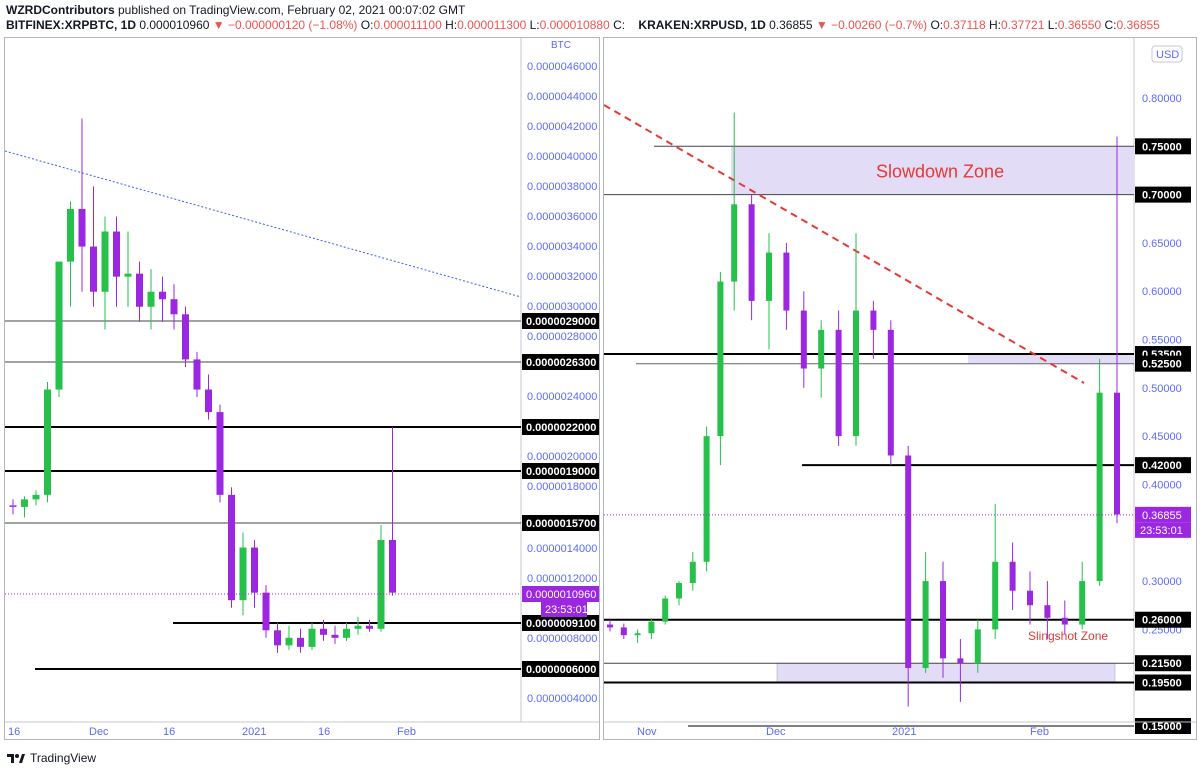 This screenshot has width=1200, height=772. I want to click on level-price-label: 0.21500, so click(1162, 664).